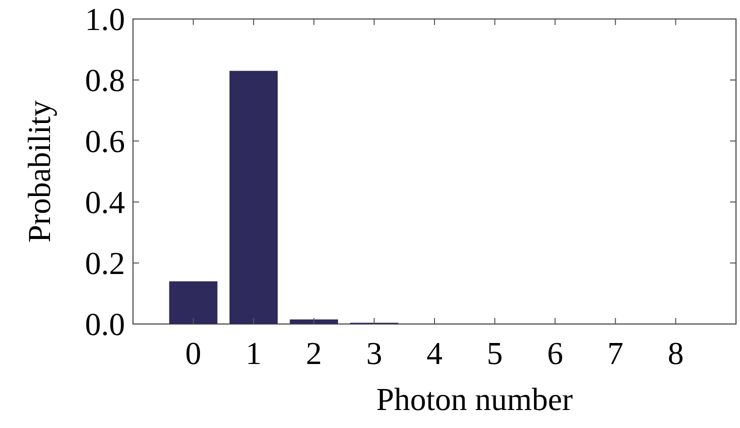 This screenshot has width=740, height=428. I want to click on x-tick-label: 1, so click(254, 353).